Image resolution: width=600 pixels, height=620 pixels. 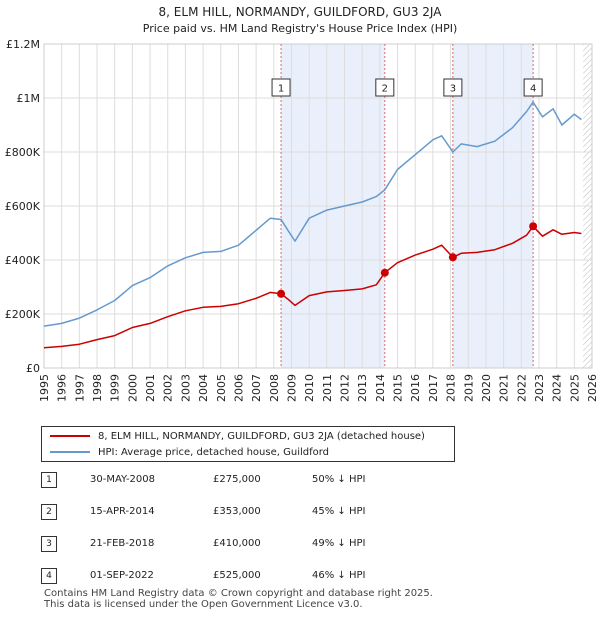 I want to click on transaction-label: 3, so click(x=453, y=89).